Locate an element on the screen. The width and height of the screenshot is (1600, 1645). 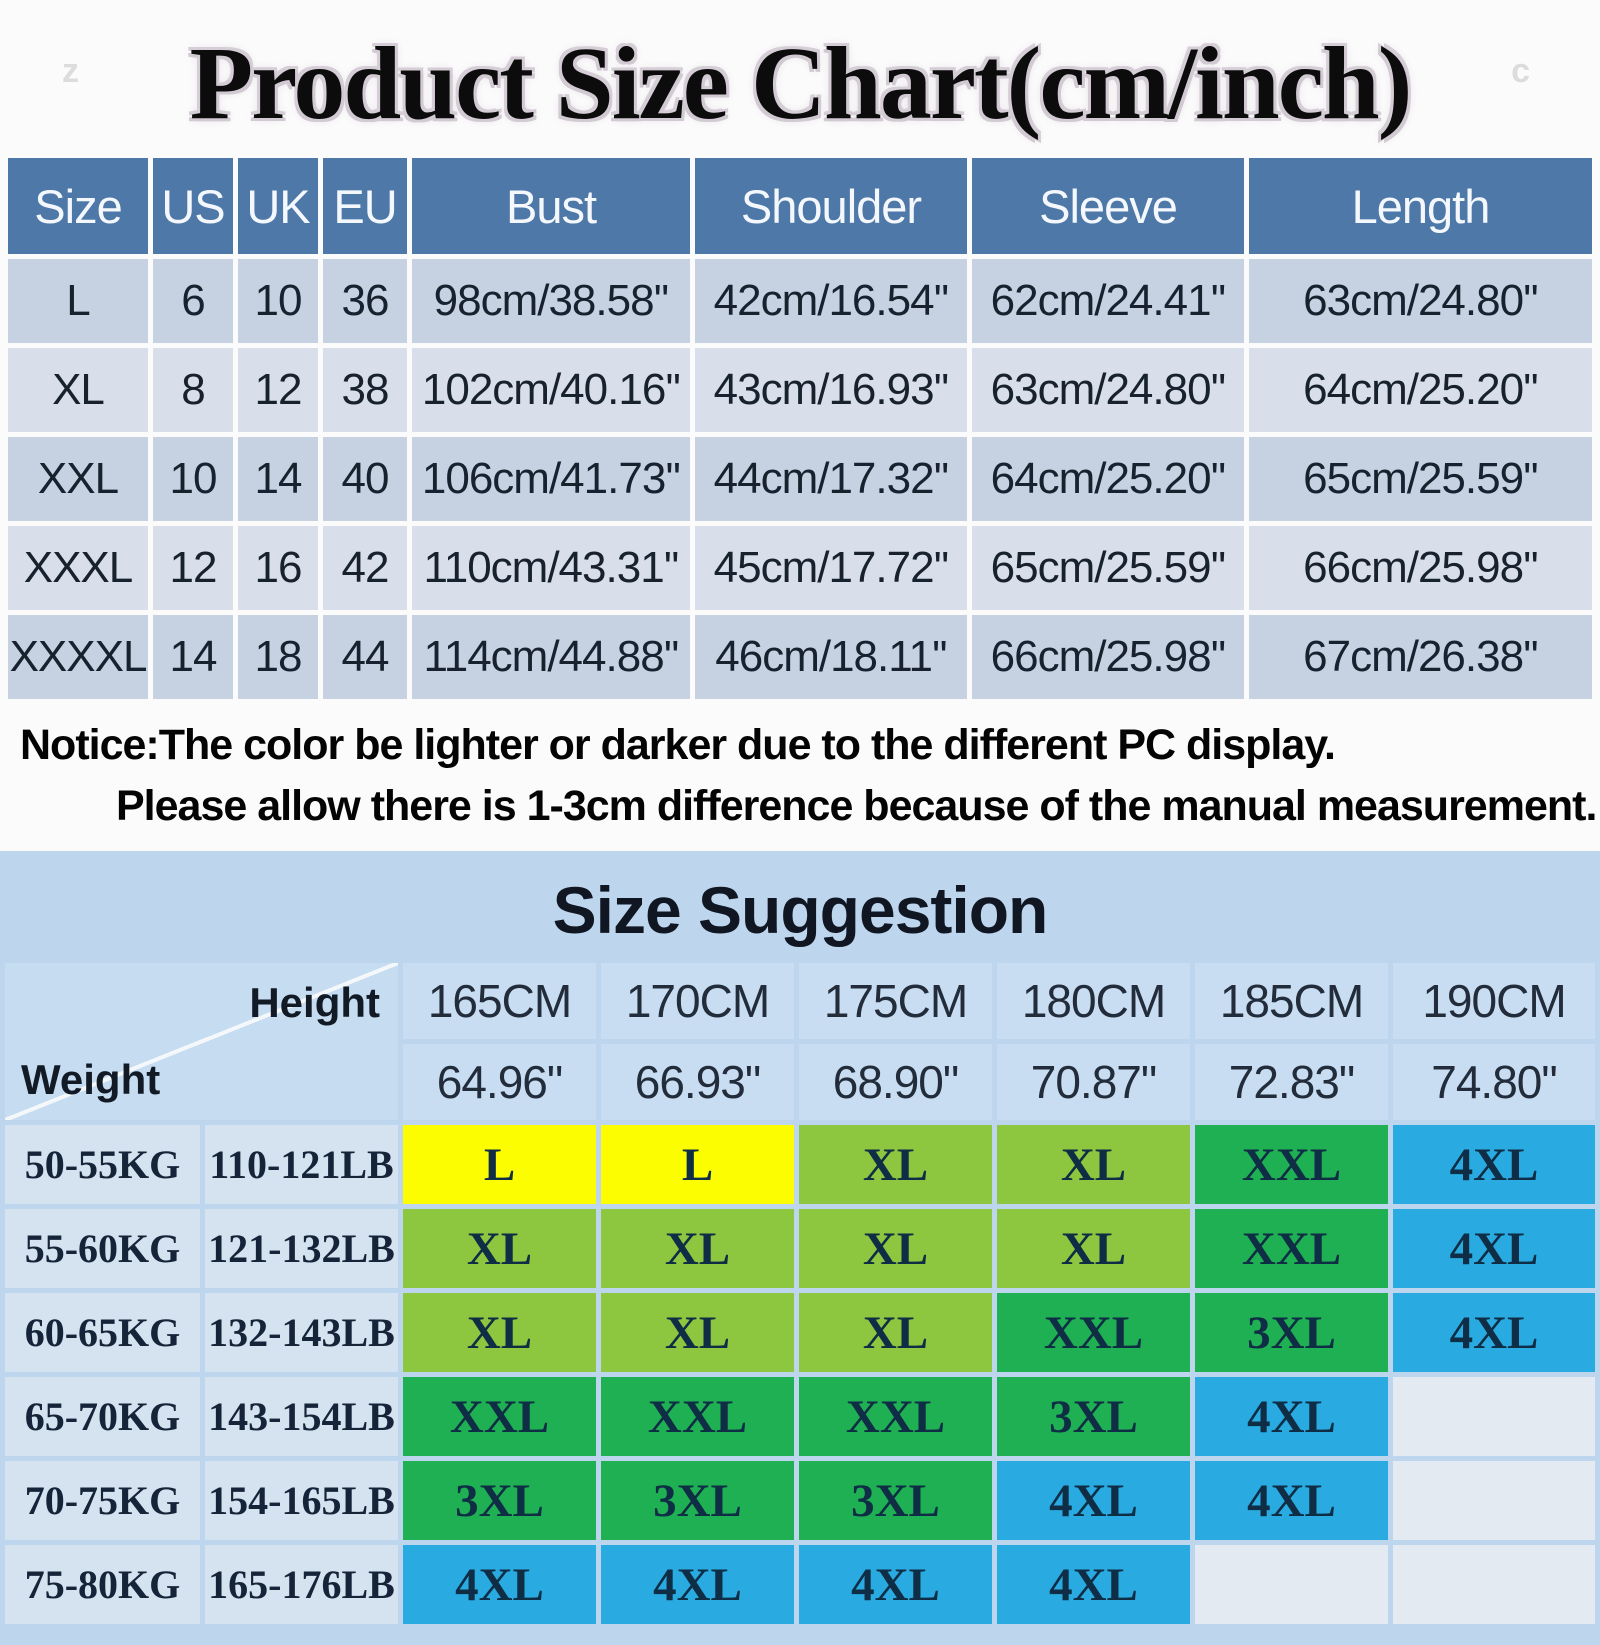
size-table-header-cell: US is located at coordinates (193, 206).